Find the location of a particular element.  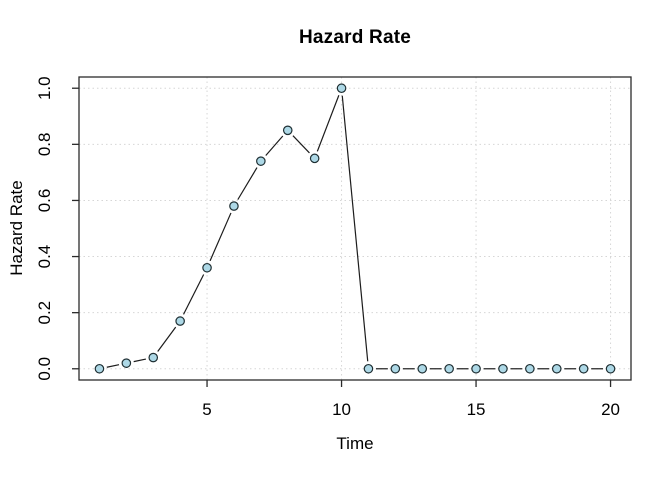

y-tick-label: 1.0 is located at coordinates (44, 88).